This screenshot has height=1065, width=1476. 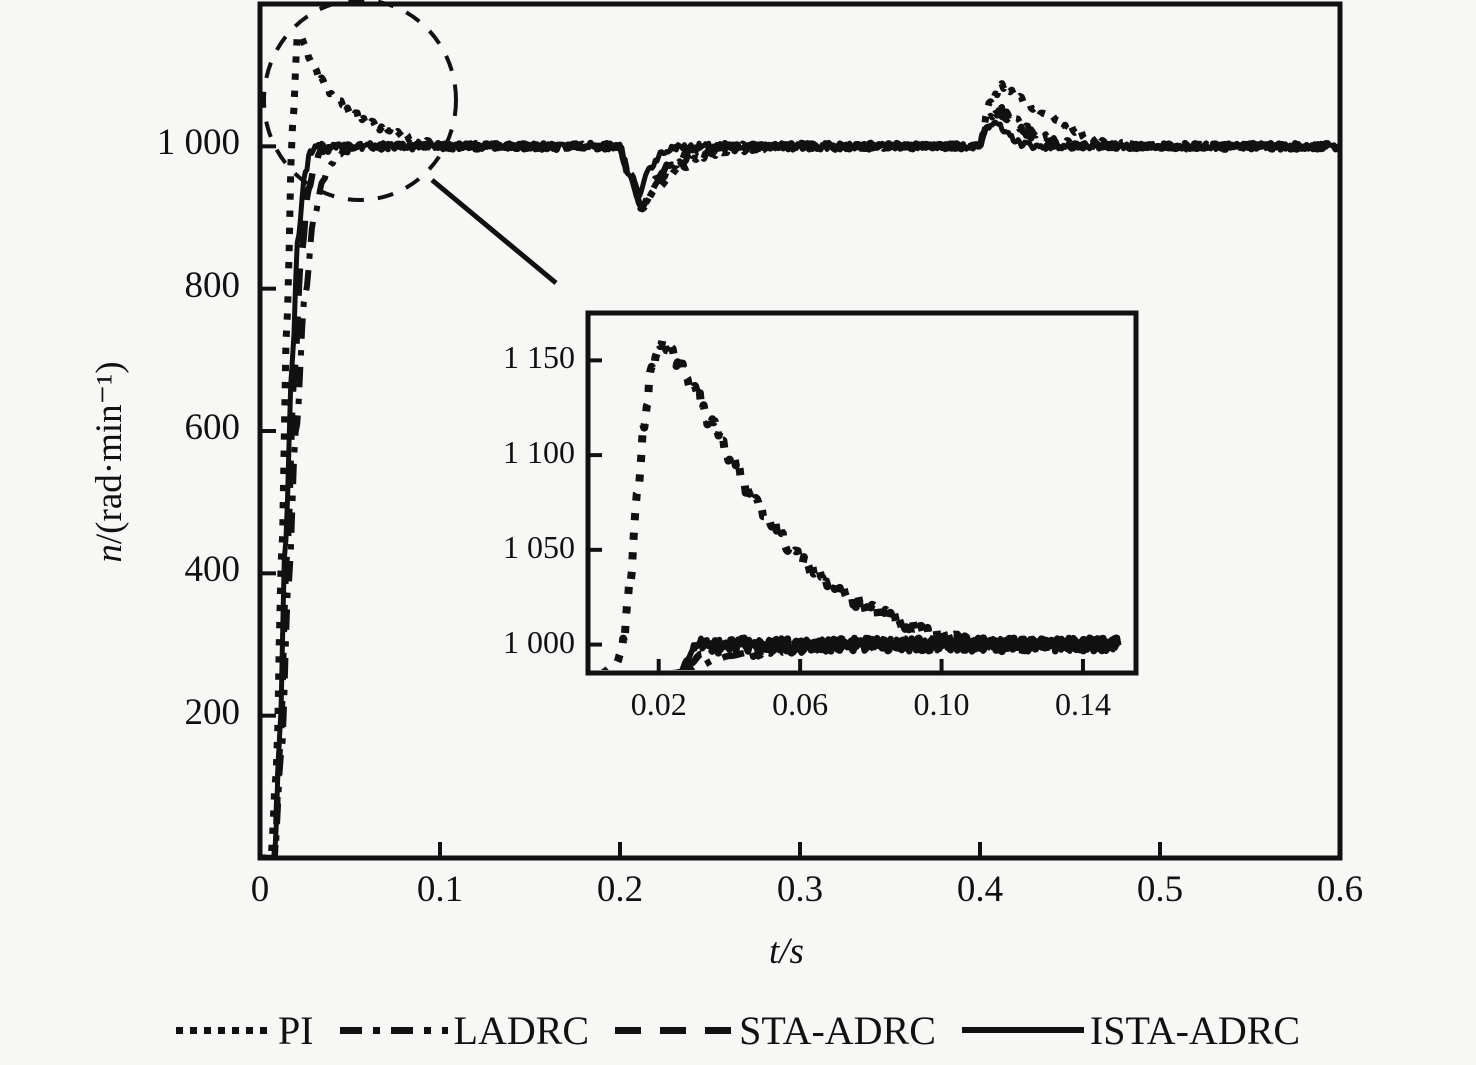 I want to click on legend-line-sample-dashed-icon, so click(x=674, y=1030).